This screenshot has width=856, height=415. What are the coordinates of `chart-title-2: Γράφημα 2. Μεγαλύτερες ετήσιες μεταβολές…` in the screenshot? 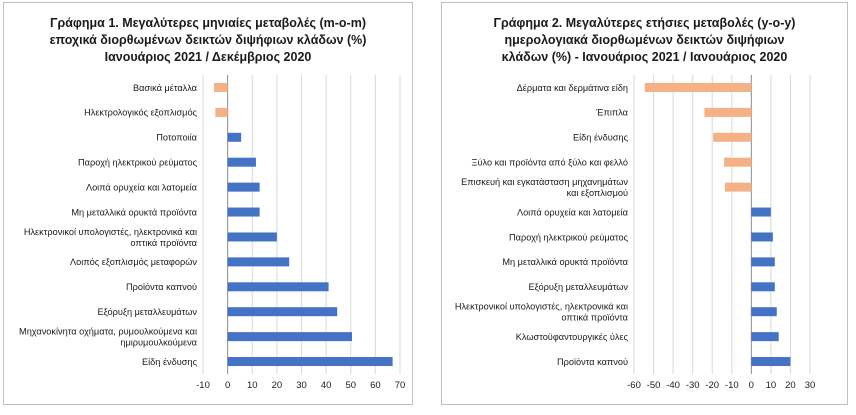 It's located at (644, 40).